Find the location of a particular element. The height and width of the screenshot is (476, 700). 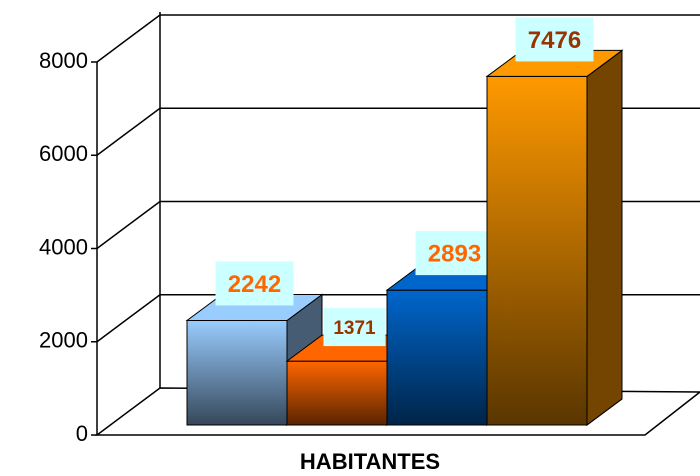

y-tick-label: 4000 is located at coordinates (63, 246).